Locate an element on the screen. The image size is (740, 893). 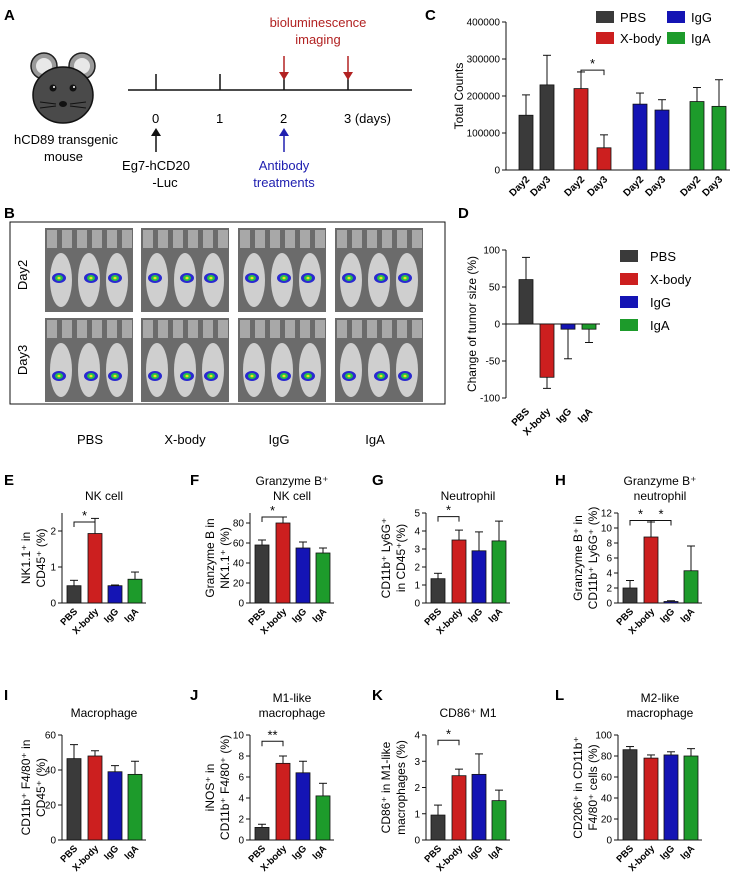
y-axis-label-line2: F4/80⁺ cells (%) is located at coordinates (593, 787).